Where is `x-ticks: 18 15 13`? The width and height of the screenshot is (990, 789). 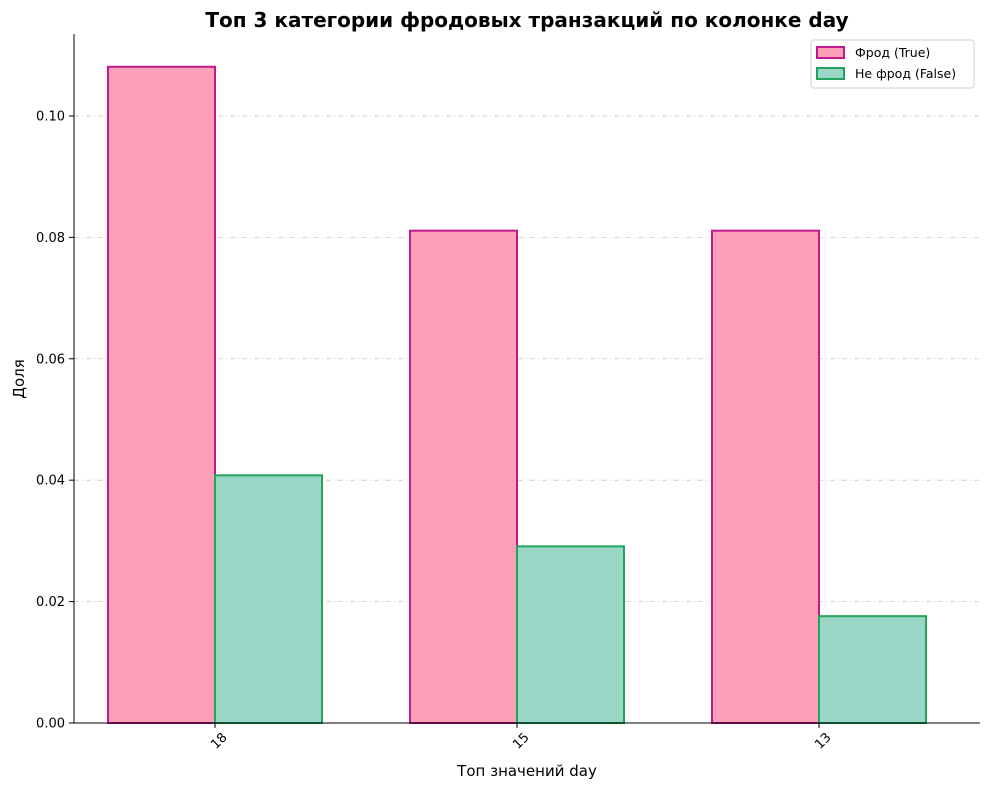 x-ticks: 18 15 13 is located at coordinates (521, 738).